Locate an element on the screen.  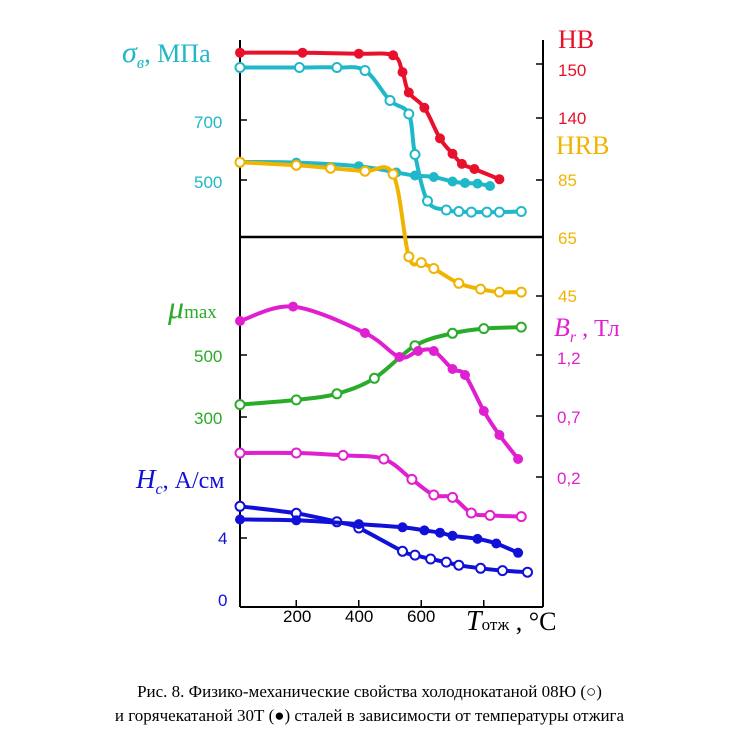
x-axis-label: Tотж , °C is located at coordinates (511, 621).